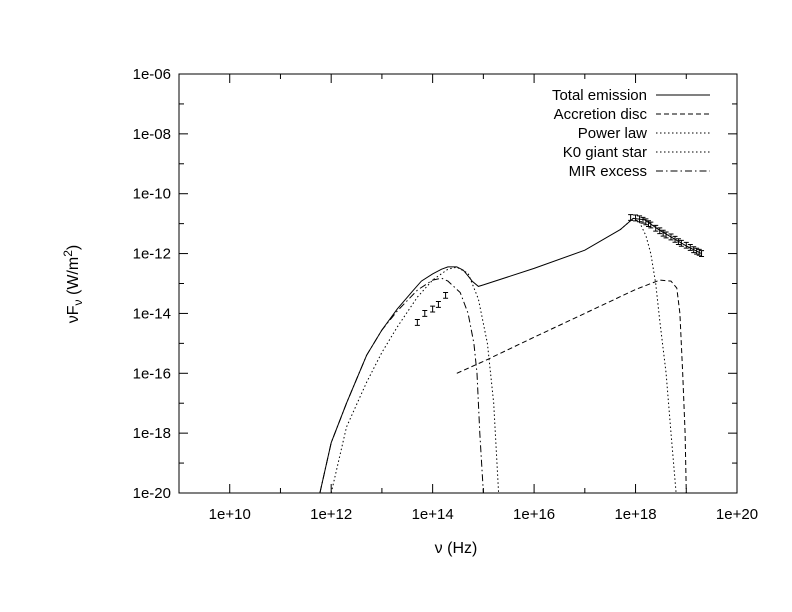  Describe the element at coordinates (152, 254) in the screenshot. I see `y-tick-label: 1e-12` at that location.